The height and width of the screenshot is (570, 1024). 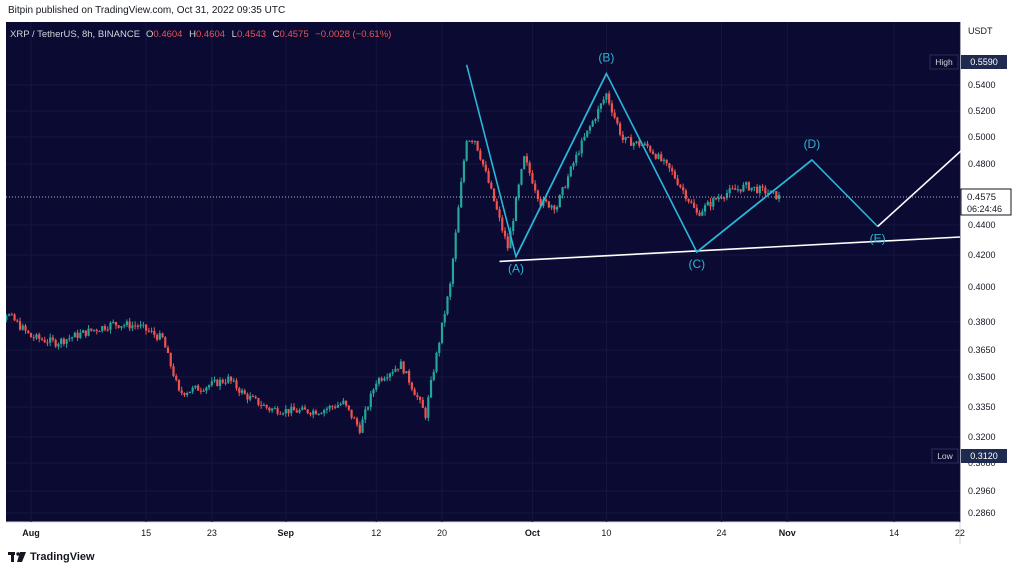 What do you see at coordinates (960, 533) in the screenshot?
I see `x-tick-label: 22` at bounding box center [960, 533].